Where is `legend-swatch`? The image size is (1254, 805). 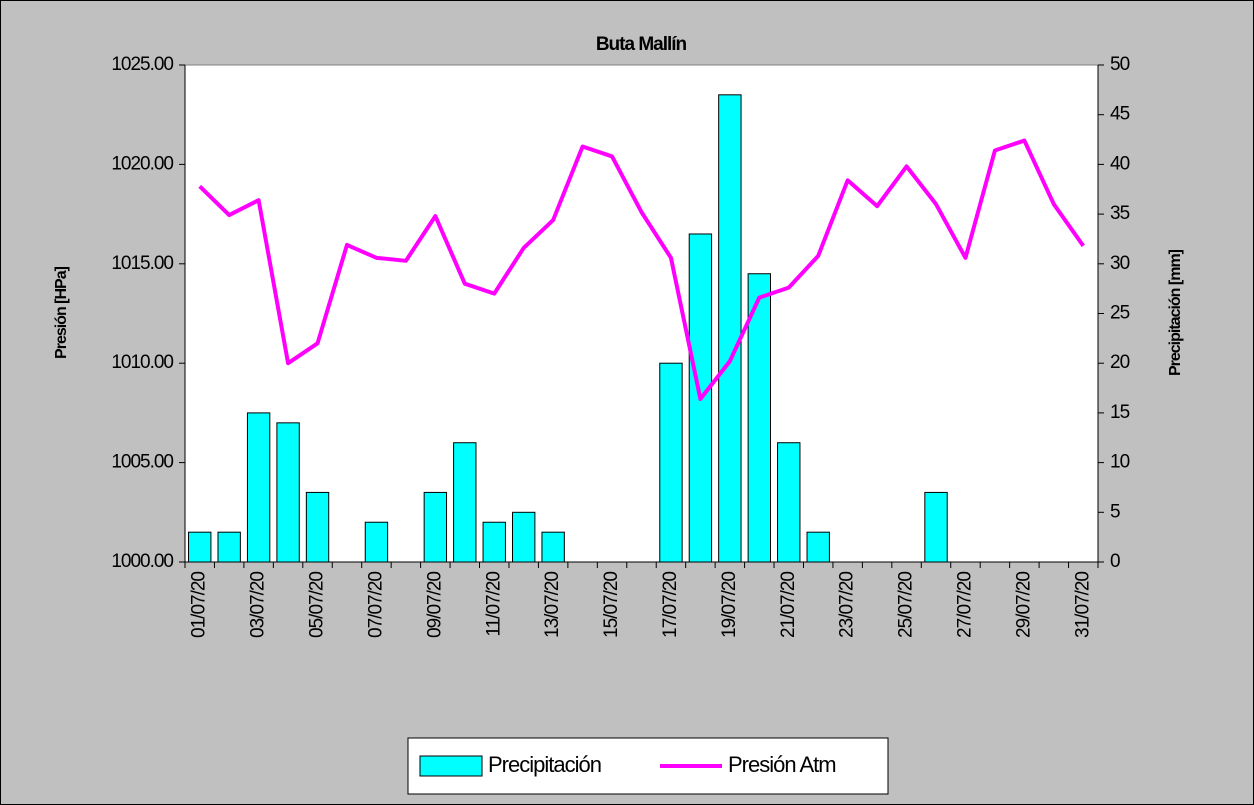 legend-swatch is located at coordinates (451, 766).